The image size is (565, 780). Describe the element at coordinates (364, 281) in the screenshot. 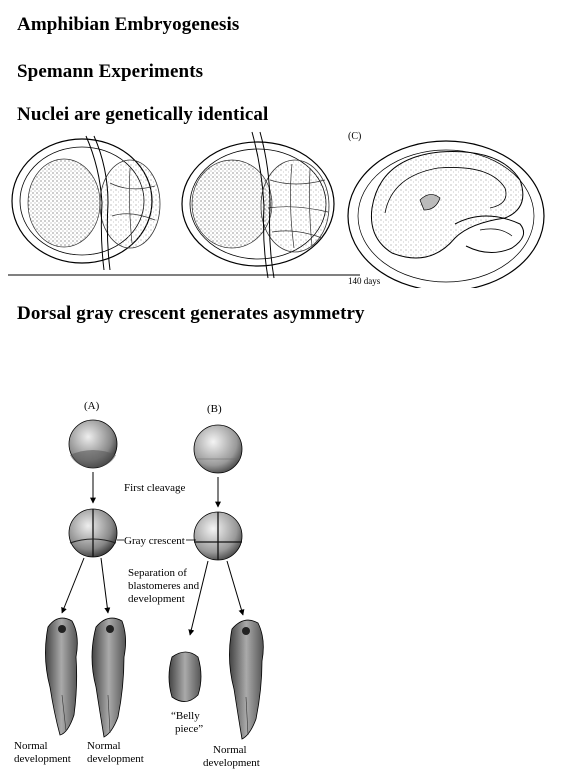

I see `caption-fragment: 140 days` at that location.